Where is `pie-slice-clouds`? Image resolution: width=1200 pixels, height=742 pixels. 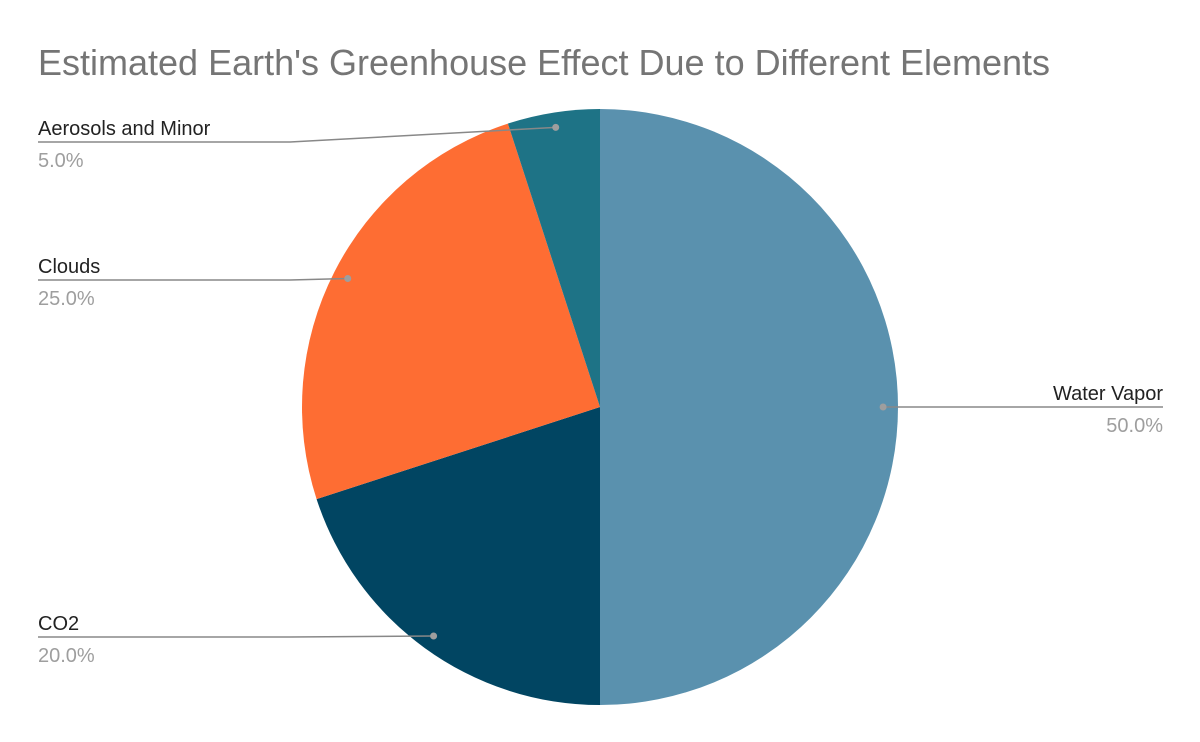
pie-slice-clouds is located at coordinates (450, 311).